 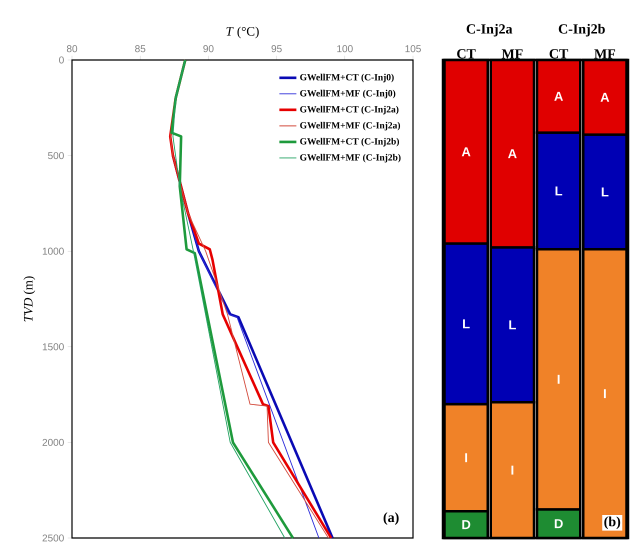 I want to click on x-tick-label: 85, so click(x=140, y=48).